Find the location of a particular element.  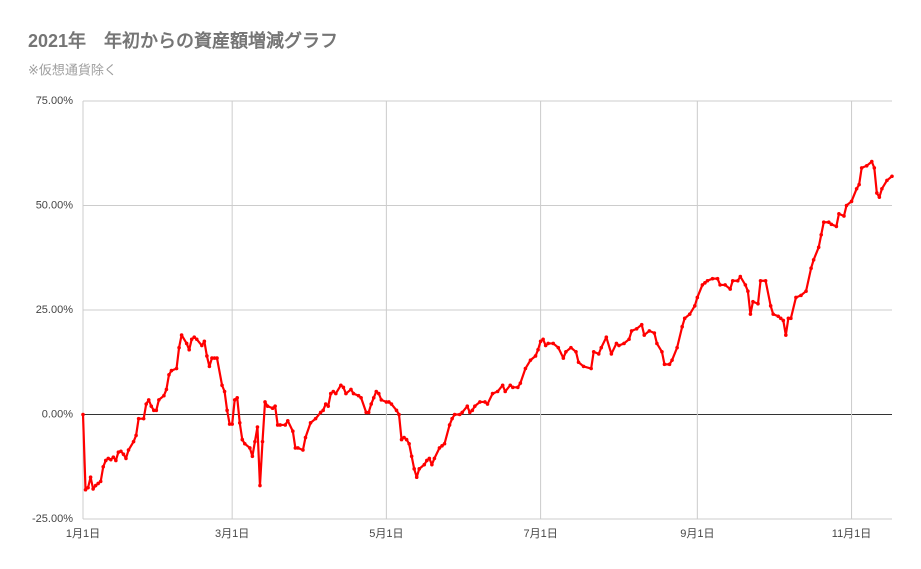

x-tick-label: 5月1日 is located at coordinates (386, 534).